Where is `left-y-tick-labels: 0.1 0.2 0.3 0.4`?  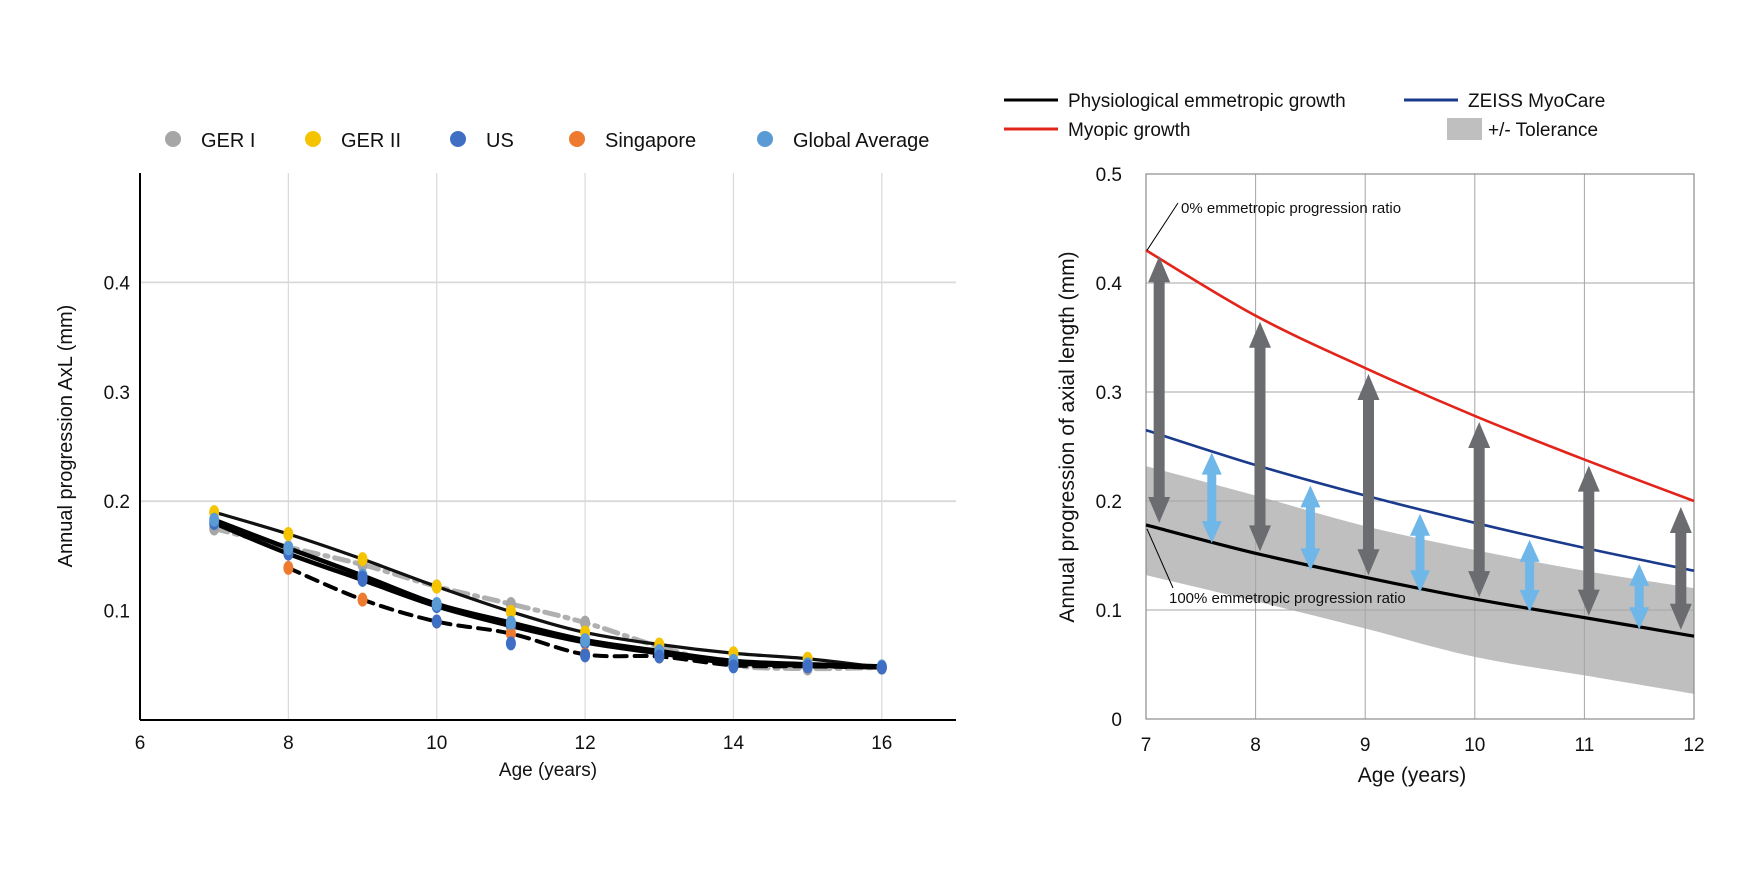
left-y-tick-labels: 0.1 0.2 0.3 0.4 is located at coordinates (117, 447).